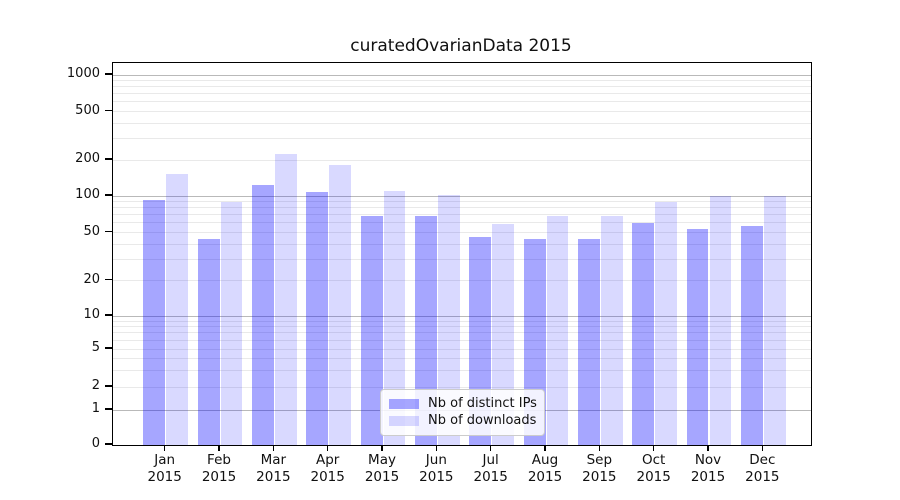 The image size is (900, 500). Describe the element at coordinates (87, 110) in the screenshot. I see `y-tick-label: 500` at that location.